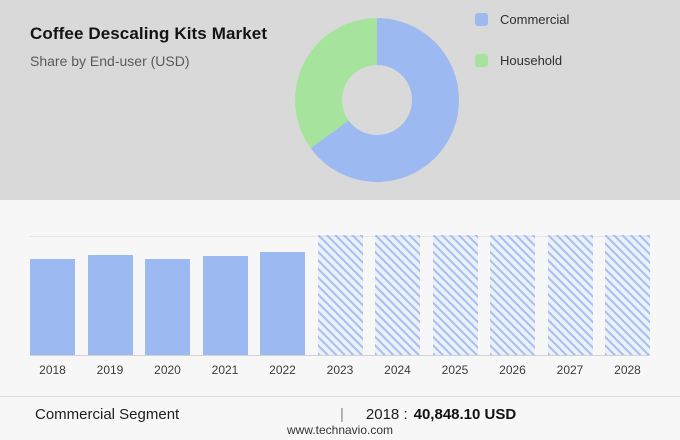  Describe the element at coordinates (627, 370) in the screenshot. I see `x-label-2028: 2028` at that location.